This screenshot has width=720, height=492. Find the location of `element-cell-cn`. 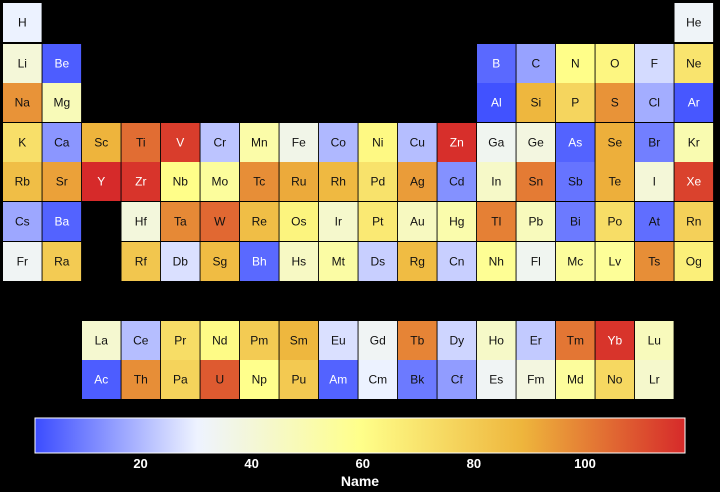

element-cell-cn is located at coordinates (457, 261).